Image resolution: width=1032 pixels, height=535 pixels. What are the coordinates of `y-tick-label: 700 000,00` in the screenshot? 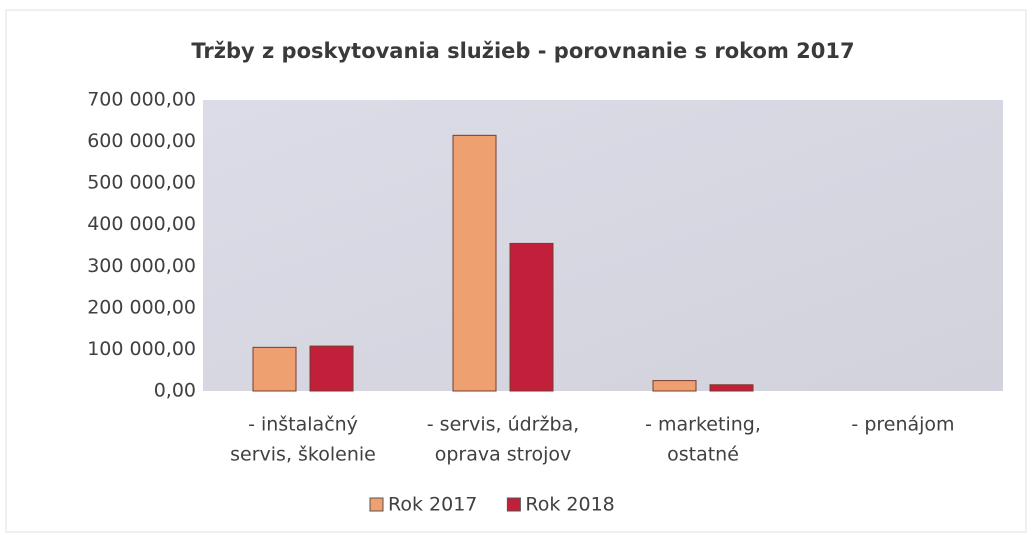 It's located at (141, 100).